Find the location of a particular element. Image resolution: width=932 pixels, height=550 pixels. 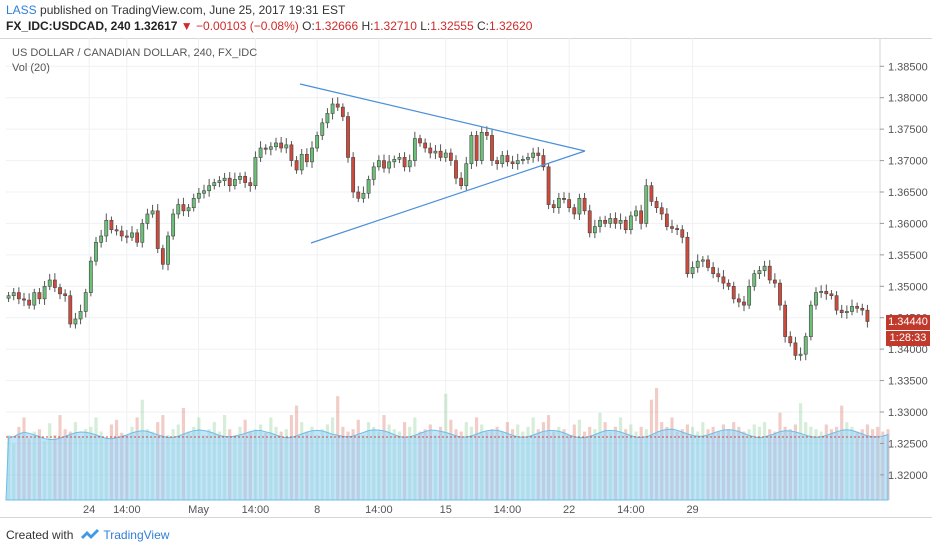

y-tick-label: 1.34000 is located at coordinates (908, 350).